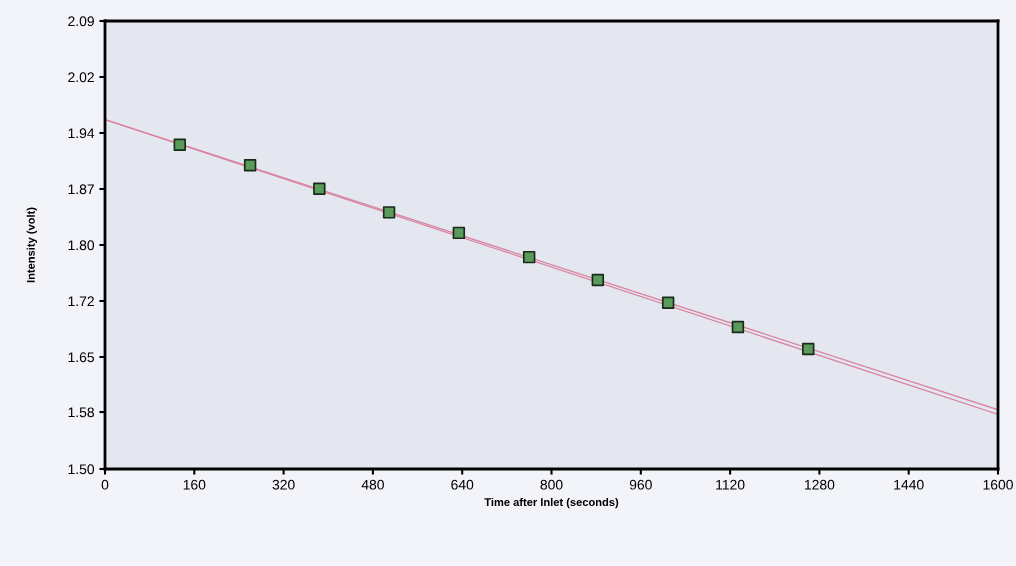 The height and width of the screenshot is (566, 1016). Describe the element at coordinates (31, 245) in the screenshot. I see `y-axis-title: Intensity (volt)` at that location.